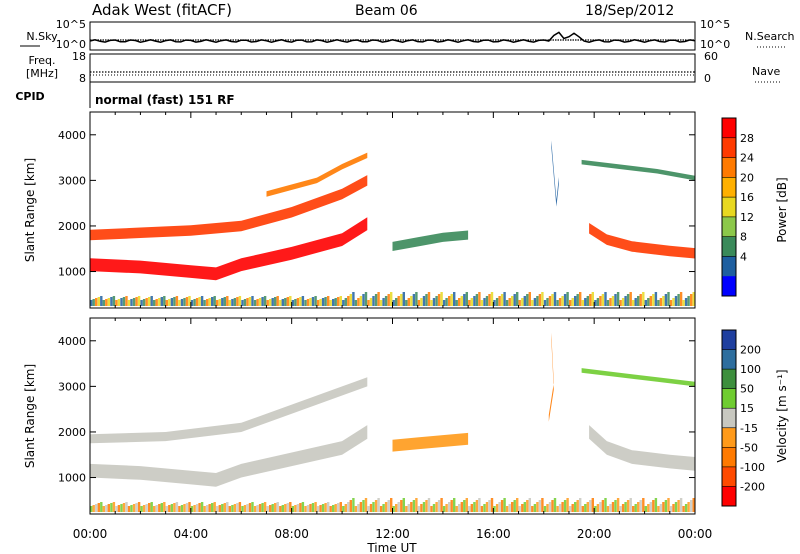 This screenshot has width=800, height=554. Describe the element at coordinates (72, 341) in the screenshot. I see `velocity-ytick-label: 4000` at that location.